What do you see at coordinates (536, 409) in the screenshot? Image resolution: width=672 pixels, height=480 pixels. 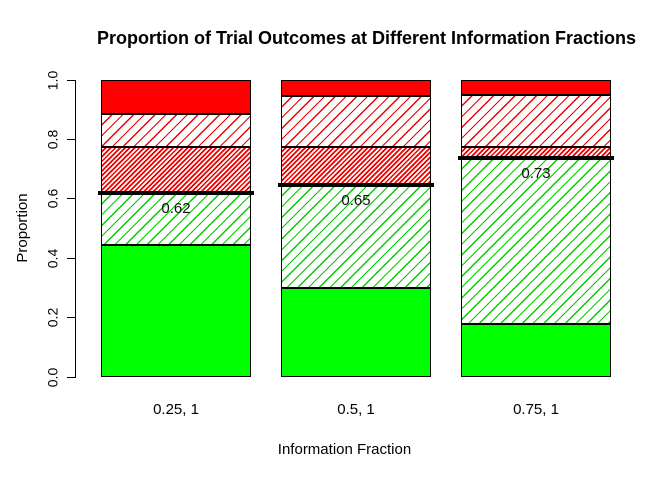 I see `x-category-label: 0.75, 1` at bounding box center [536, 409].